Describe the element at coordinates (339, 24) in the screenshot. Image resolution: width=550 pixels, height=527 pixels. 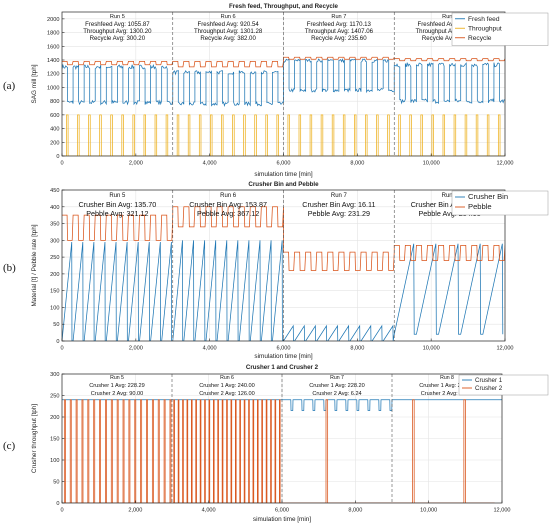
I see `run-stat-text: Freshfeed Avg: 1170.13` at that location.